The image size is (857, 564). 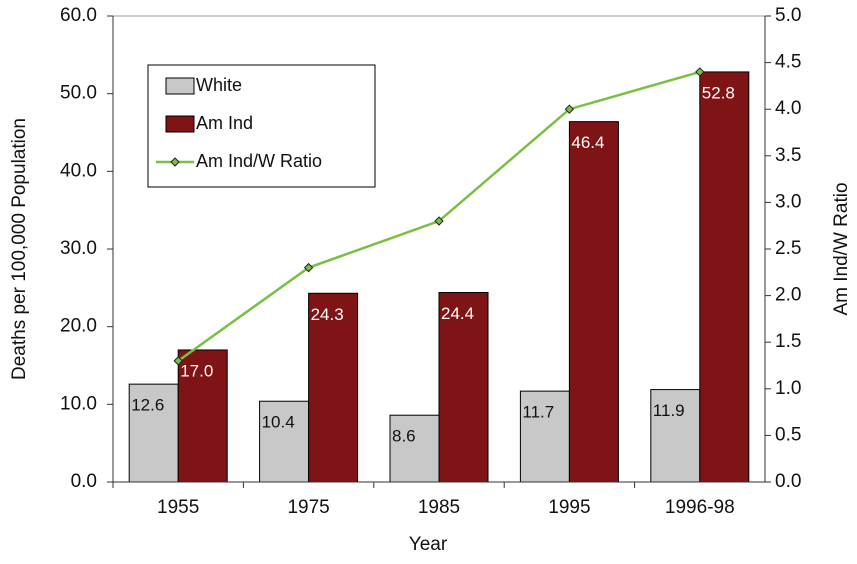 What do you see at coordinates (219, 85) in the screenshot?
I see `legend-label: White` at bounding box center [219, 85].